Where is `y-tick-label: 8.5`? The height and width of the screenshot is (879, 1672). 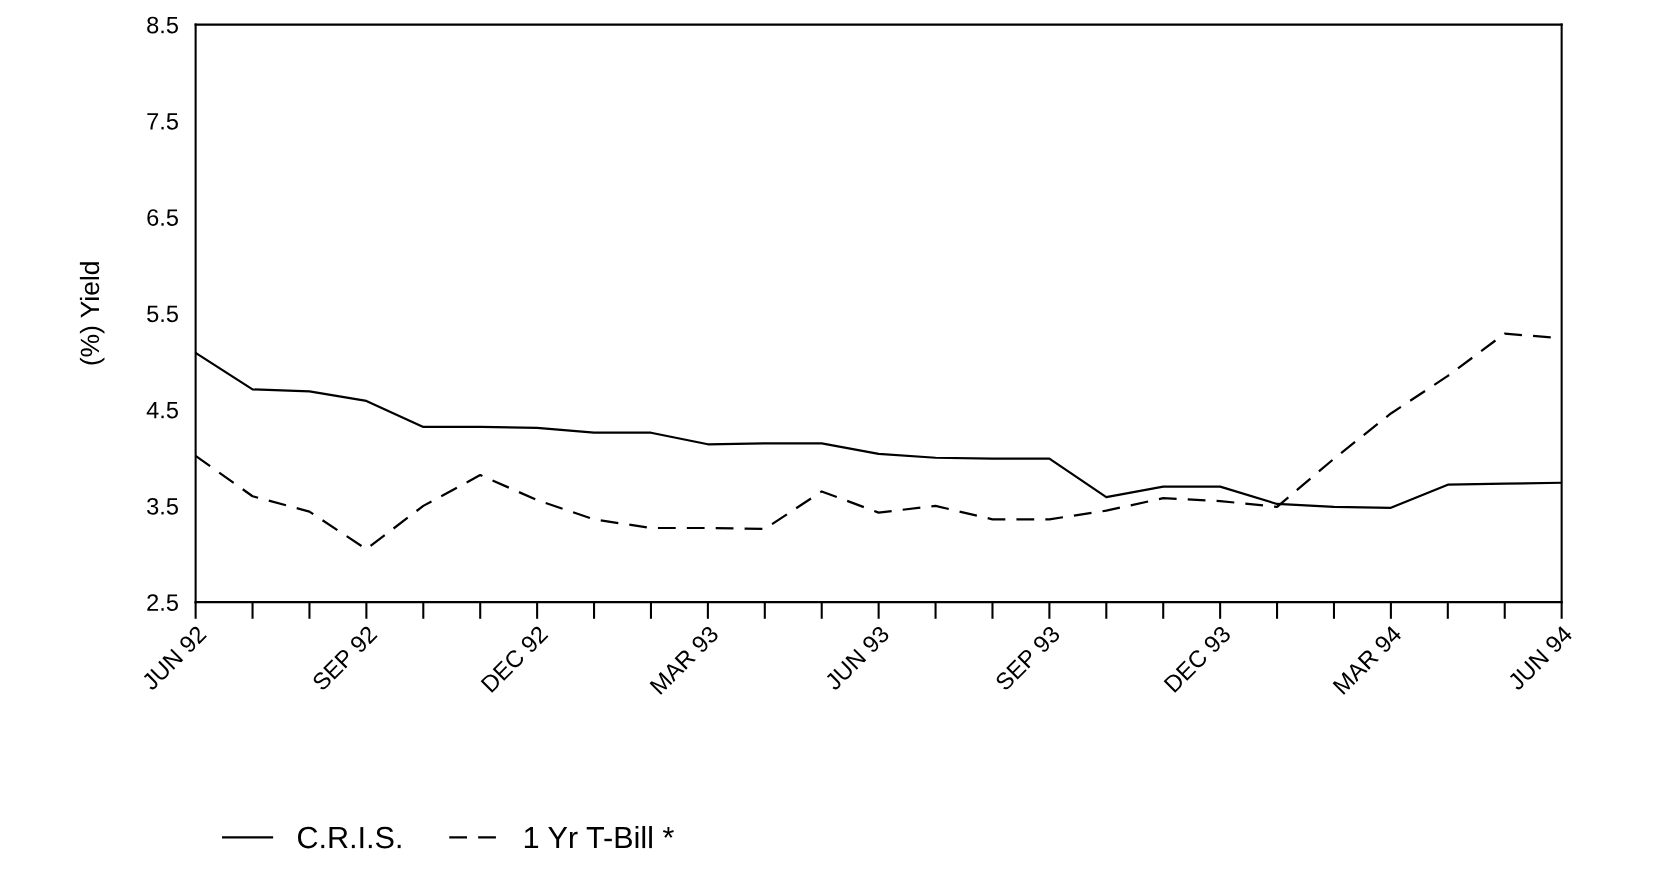
y-tick-label: 8.5 is located at coordinates (162, 25).